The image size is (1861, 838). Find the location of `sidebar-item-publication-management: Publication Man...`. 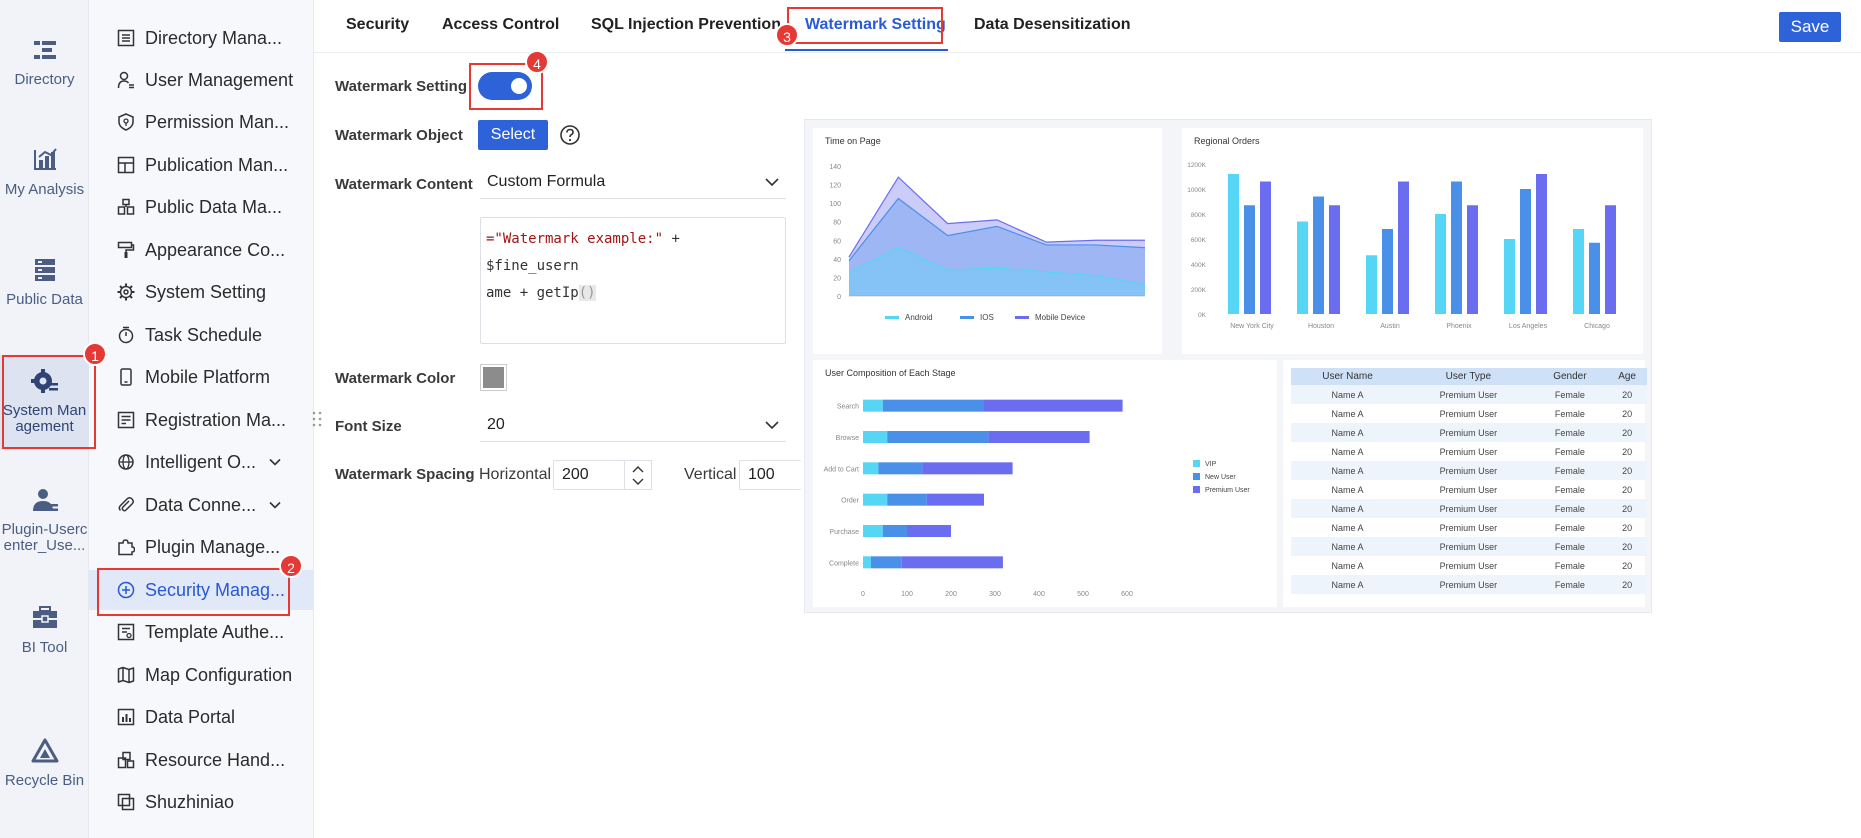

sidebar-item-publication-management: Publication Man... is located at coordinates (201, 165).